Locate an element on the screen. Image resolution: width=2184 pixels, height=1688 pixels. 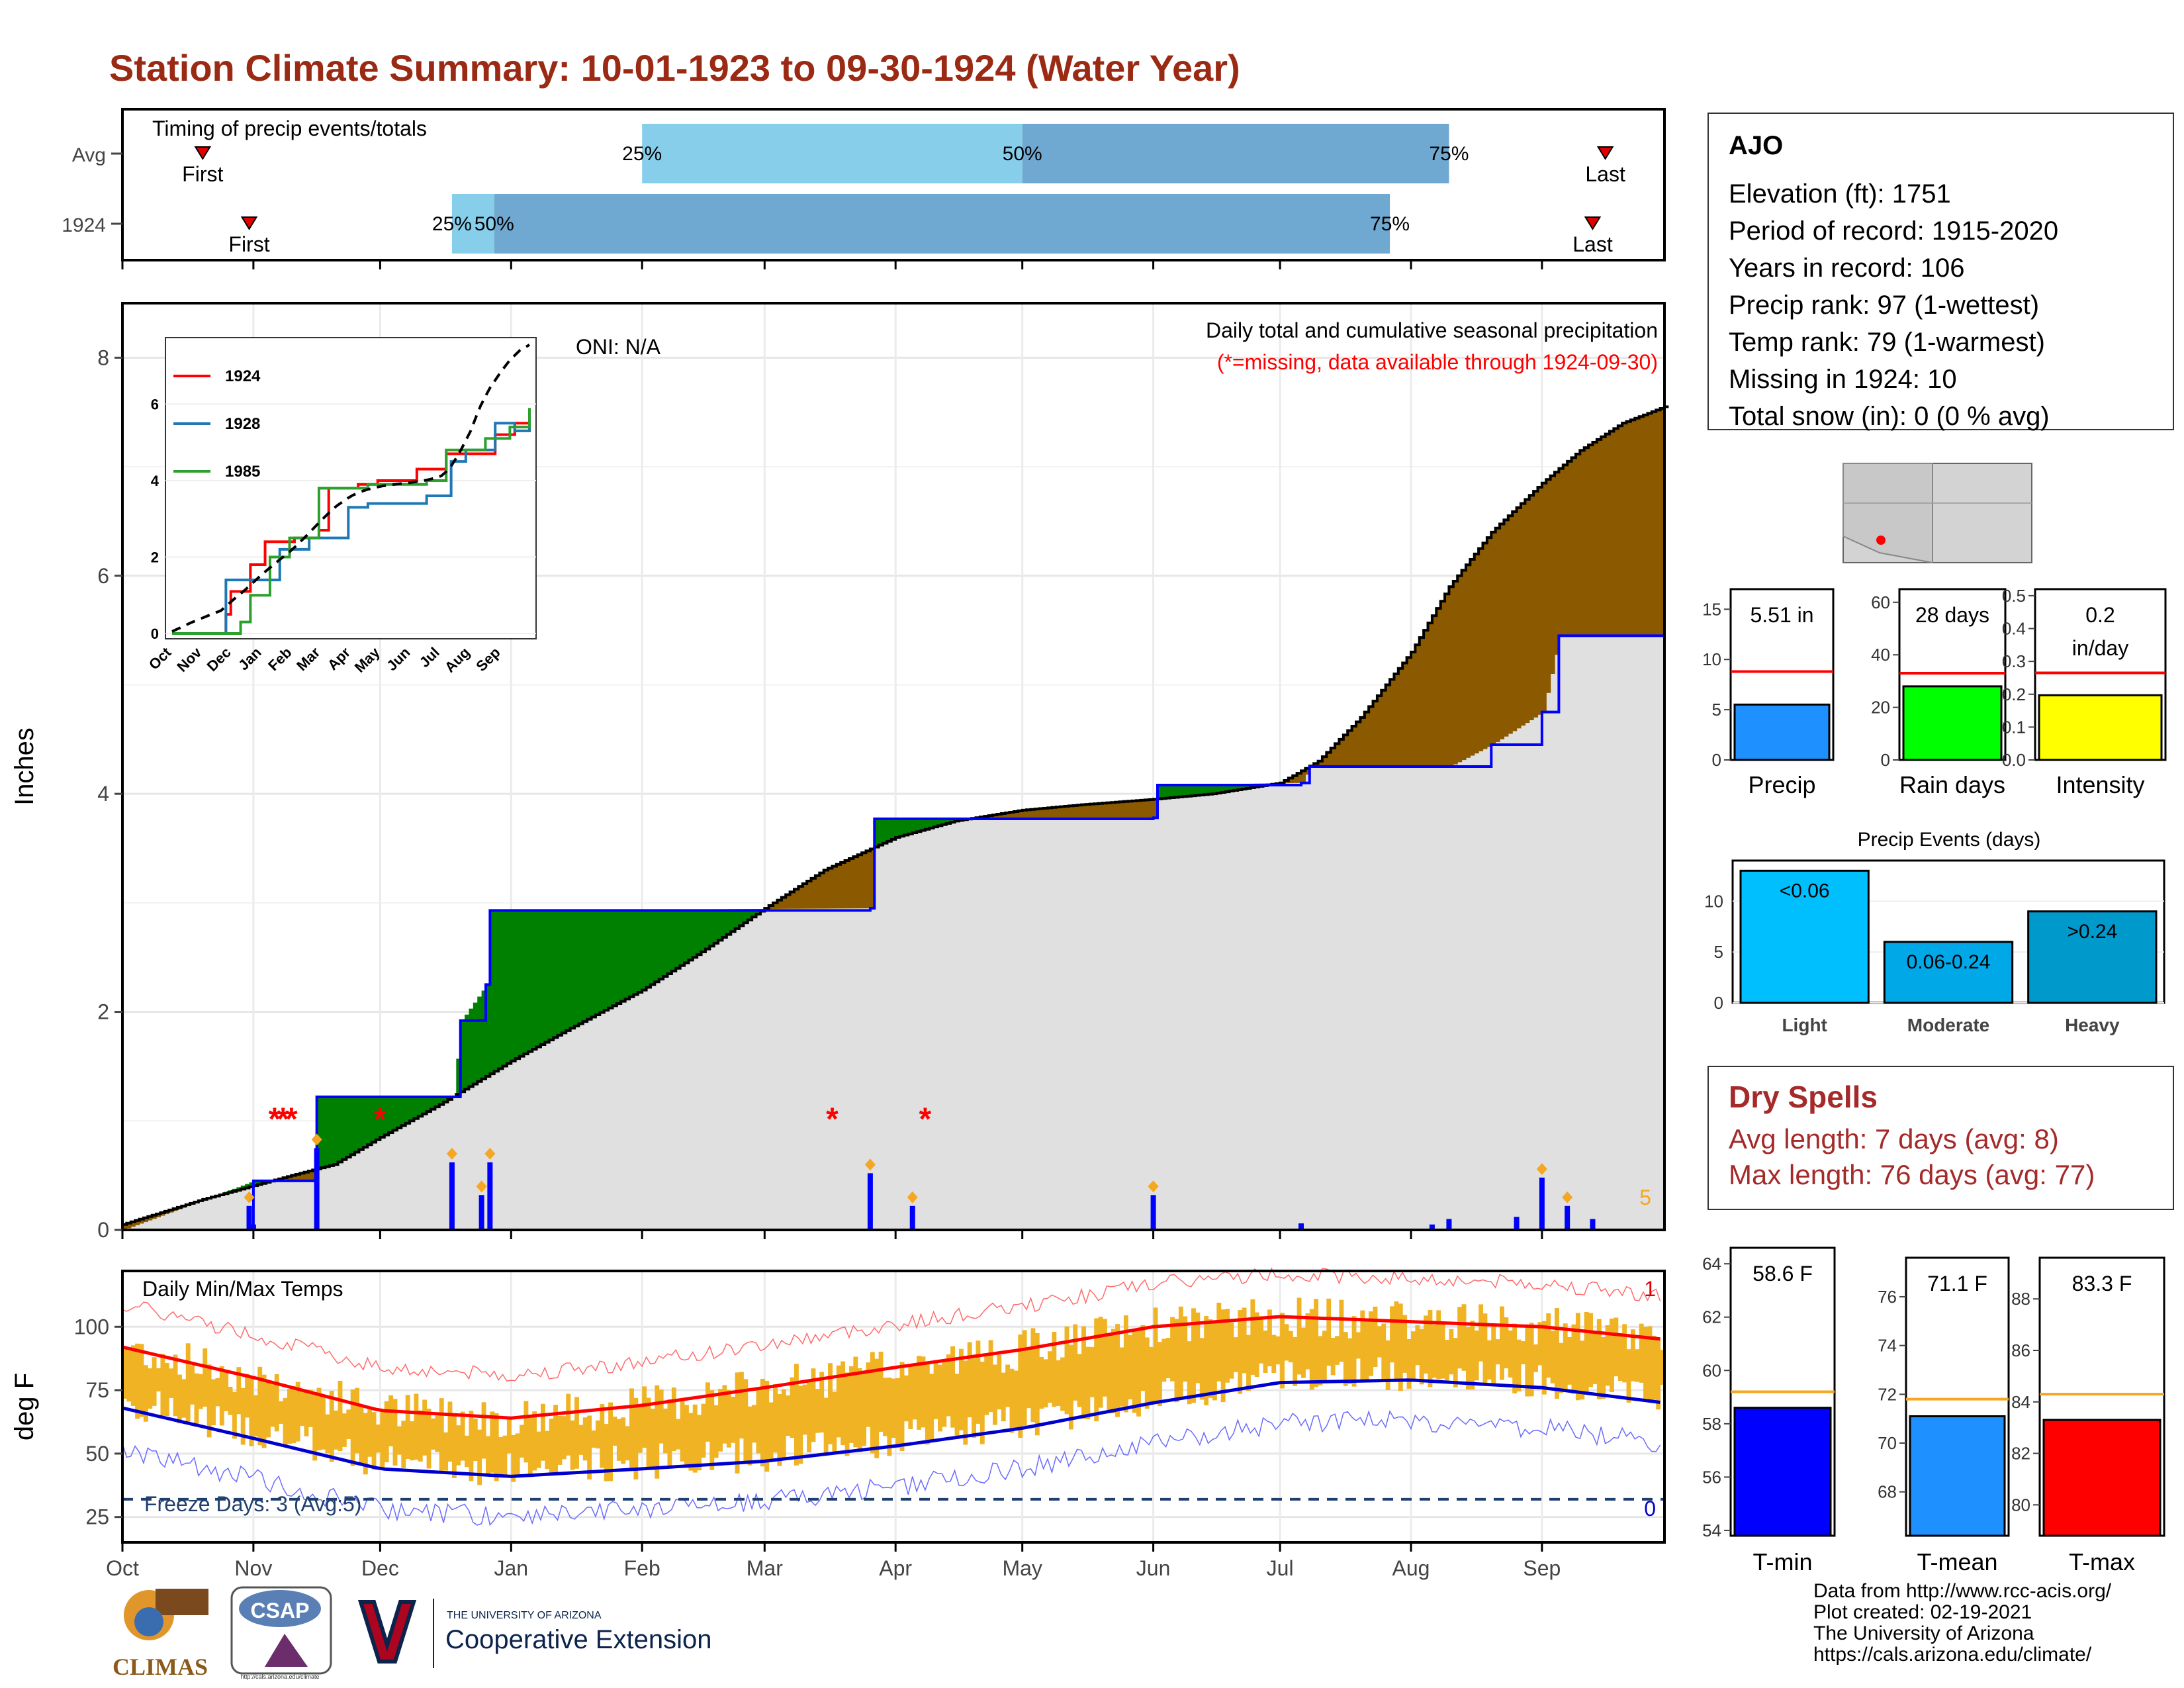
events-title: Precip Events (days) is located at coordinates (1949, 840).